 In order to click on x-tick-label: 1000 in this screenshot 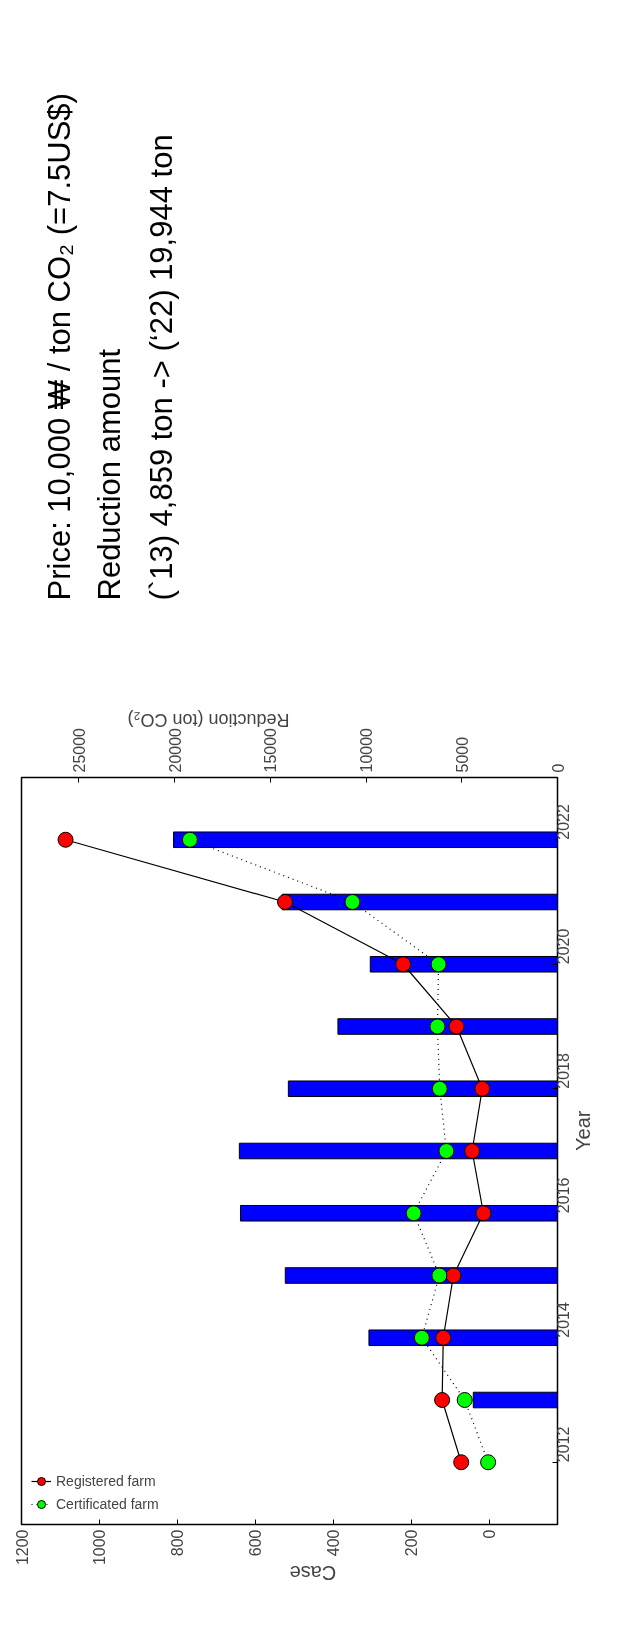, I will do `click(100, 1547)`.